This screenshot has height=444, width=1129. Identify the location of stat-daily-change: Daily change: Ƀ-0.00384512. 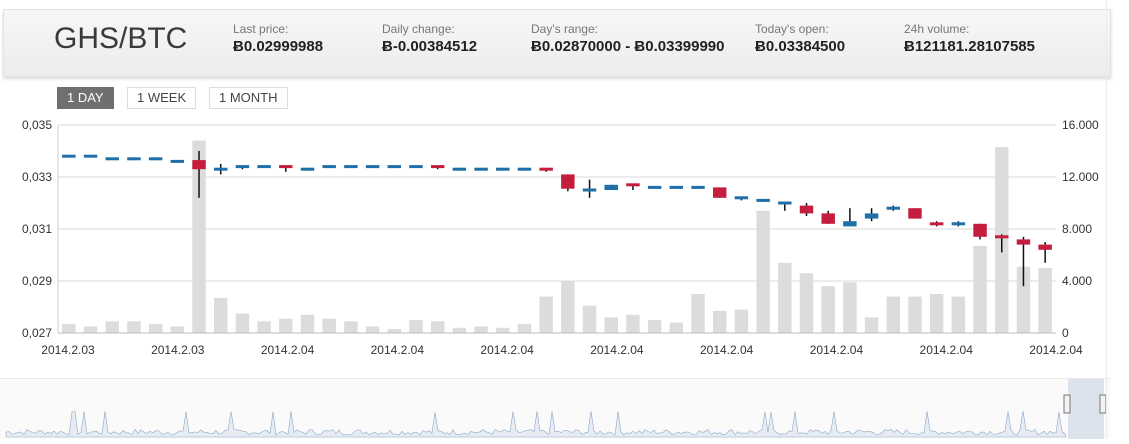
(429, 38).